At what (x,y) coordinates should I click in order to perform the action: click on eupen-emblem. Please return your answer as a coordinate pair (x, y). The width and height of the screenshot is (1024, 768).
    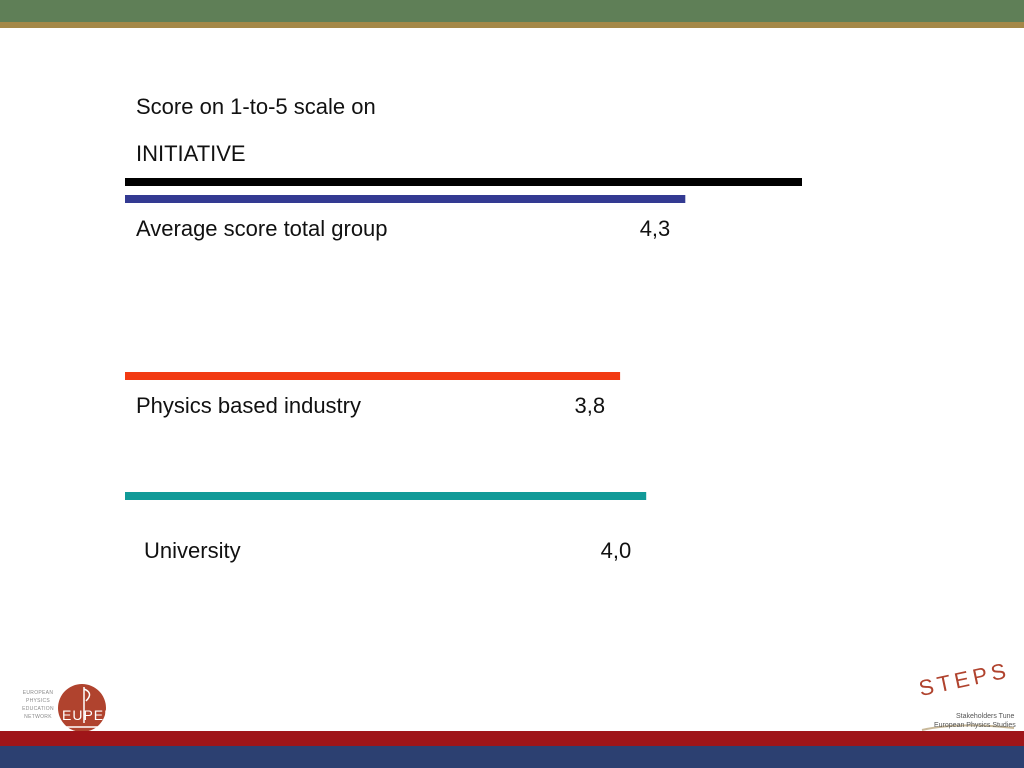
    Looking at the image, I should click on (83, 708).